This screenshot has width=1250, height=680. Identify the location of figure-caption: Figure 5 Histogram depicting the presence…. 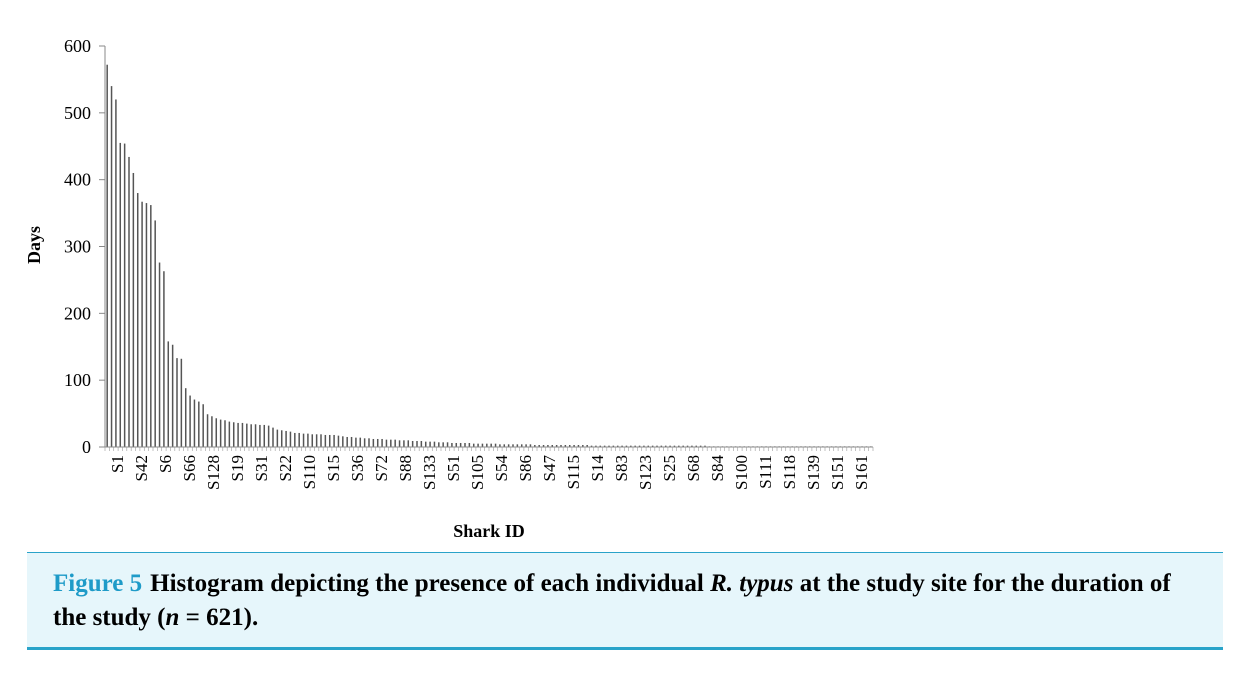
(625, 601).